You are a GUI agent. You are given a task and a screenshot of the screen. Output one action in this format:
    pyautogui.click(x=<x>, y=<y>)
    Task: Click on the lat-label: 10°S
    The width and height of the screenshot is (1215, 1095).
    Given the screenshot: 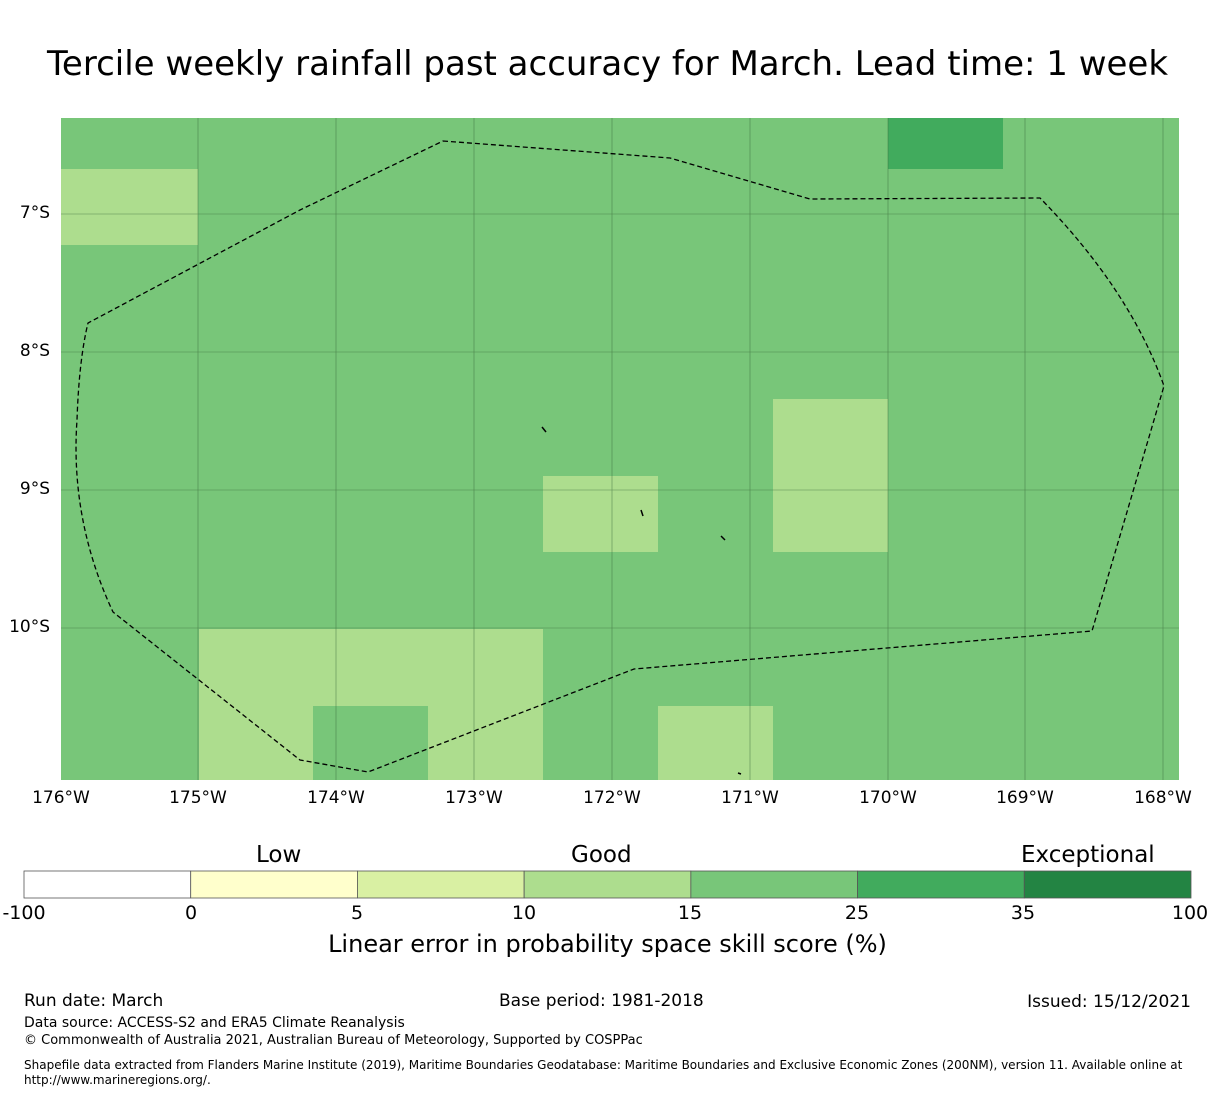 What is the action you would take?
    pyautogui.click(x=29, y=627)
    